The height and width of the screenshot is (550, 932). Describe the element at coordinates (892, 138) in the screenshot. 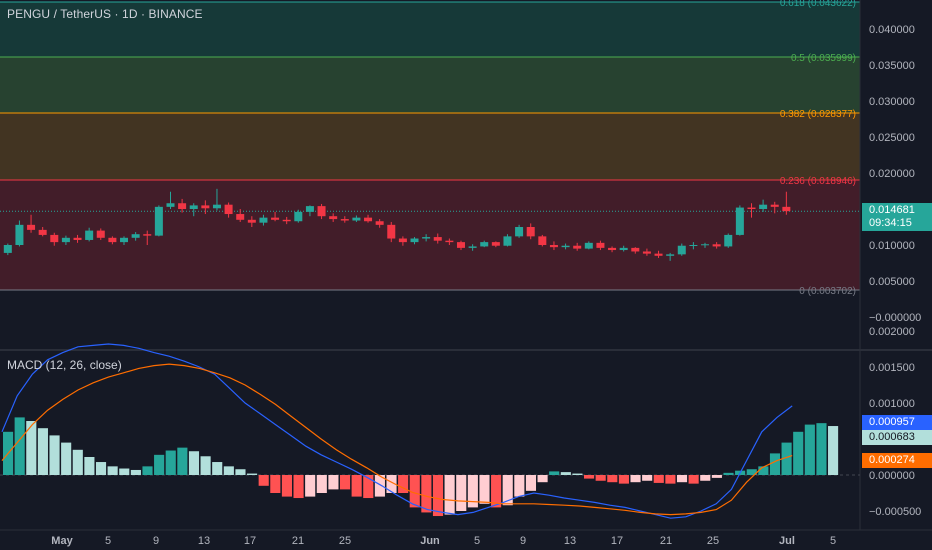

I see `price-axis-tick: 0.025000` at that location.